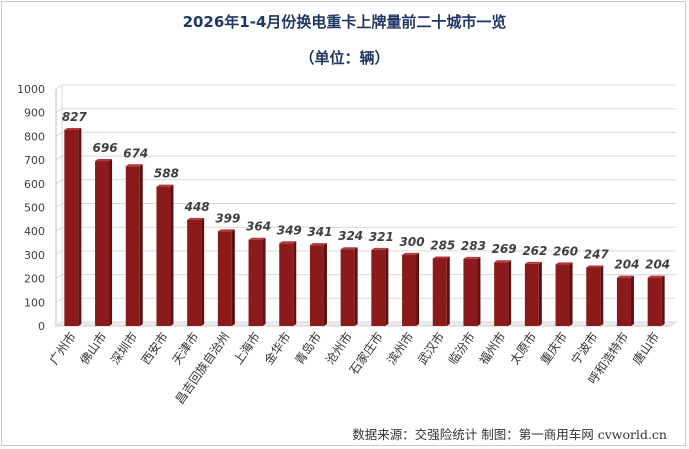  I want to click on data-label: 588, so click(166, 174).